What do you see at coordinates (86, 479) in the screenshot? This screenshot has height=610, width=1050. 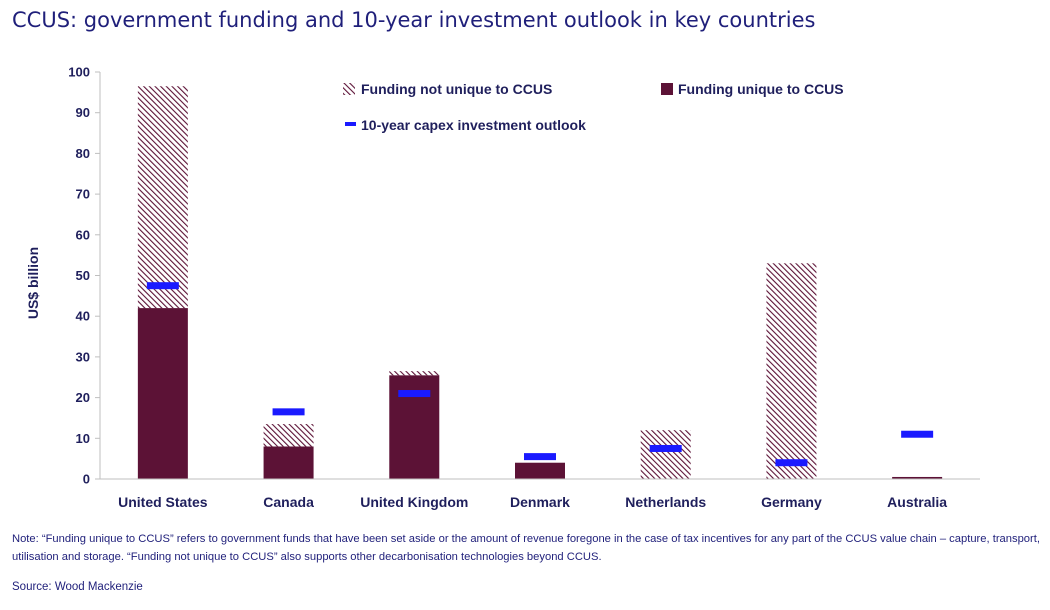 I see `y-tick-label: 0` at bounding box center [86, 479].